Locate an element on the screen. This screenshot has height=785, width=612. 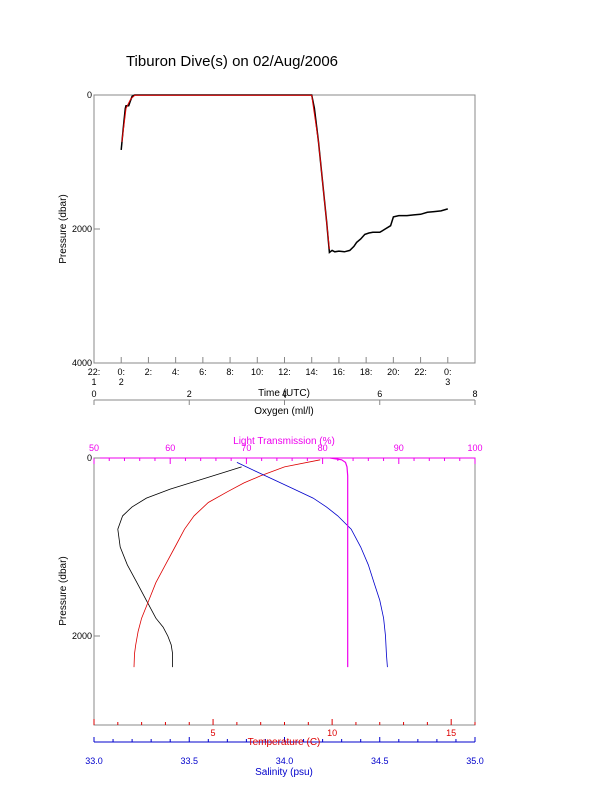
bottom-y-axis-title: Pressure (dbar) is located at coordinates (63, 590).